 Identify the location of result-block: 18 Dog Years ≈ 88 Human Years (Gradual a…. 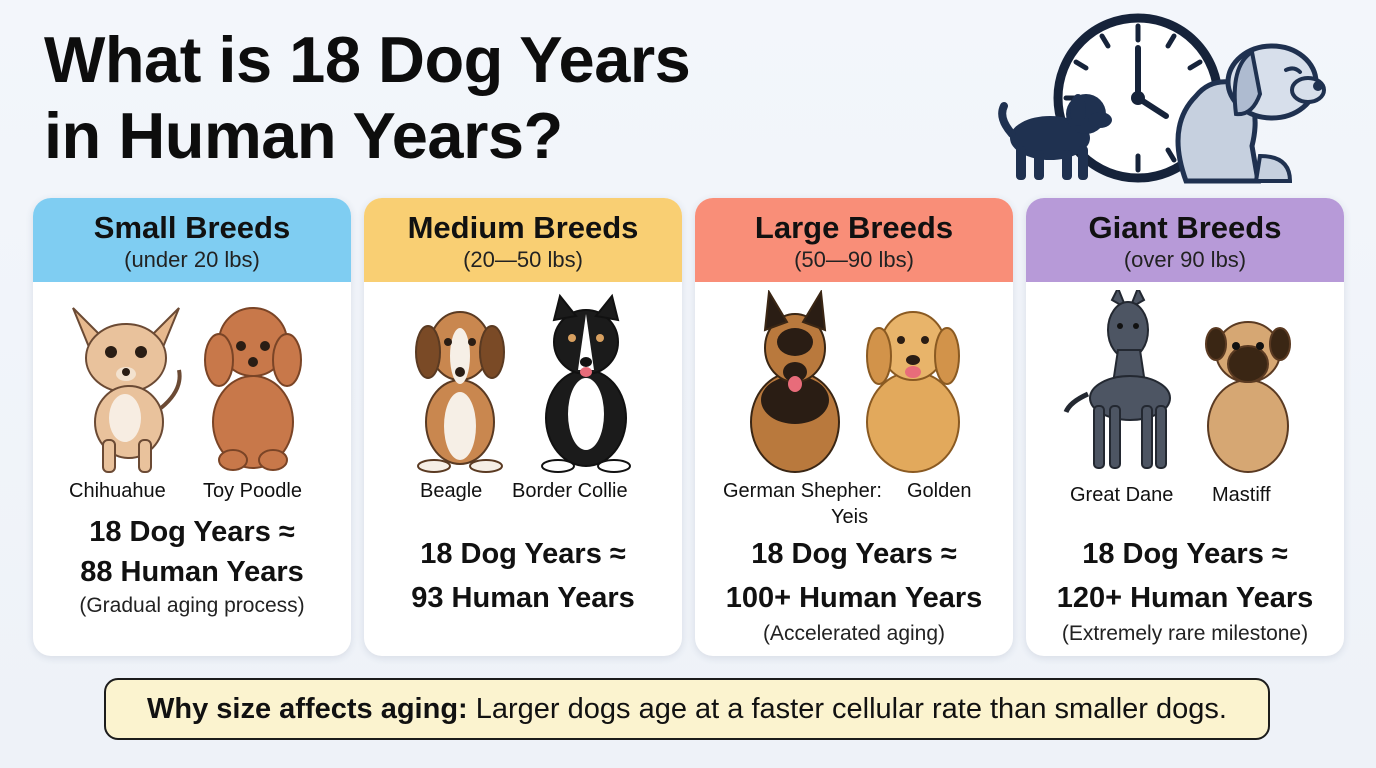
(192, 566).